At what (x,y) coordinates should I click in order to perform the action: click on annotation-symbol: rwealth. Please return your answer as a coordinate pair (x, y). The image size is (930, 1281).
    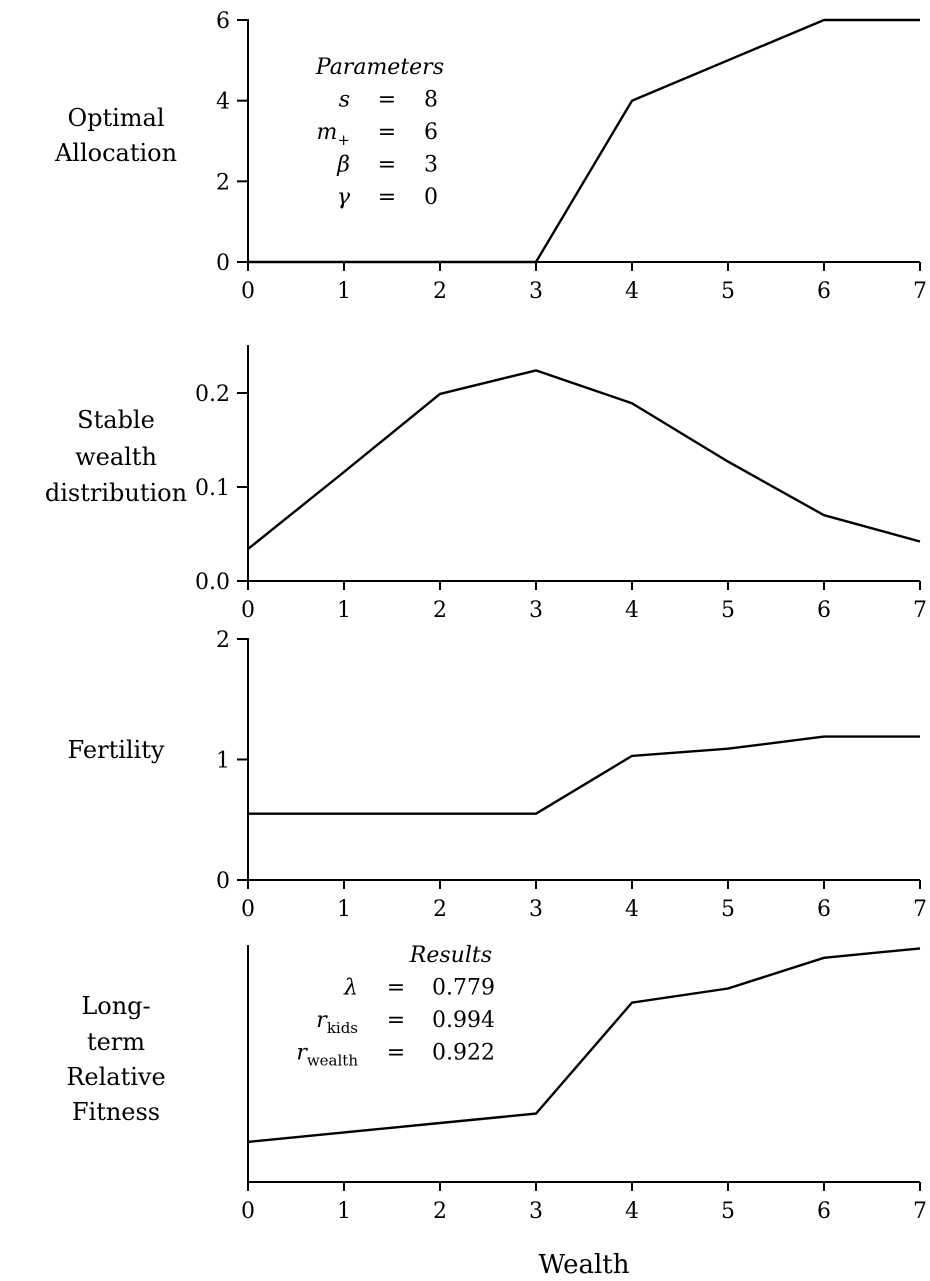
    Looking at the image, I should click on (327, 1055).